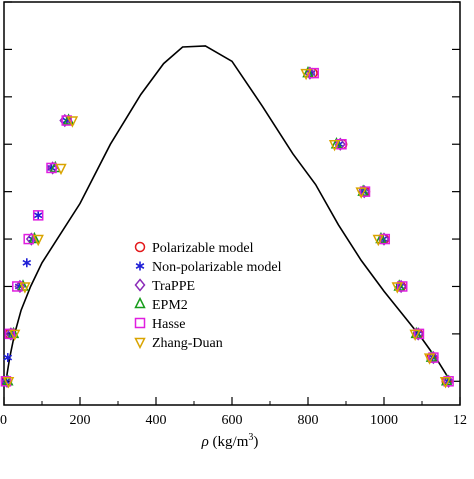 The width and height of the screenshot is (474, 479). Describe the element at coordinates (205, 442) in the screenshot. I see `x-axis-label-symbol: ρ` at that location.